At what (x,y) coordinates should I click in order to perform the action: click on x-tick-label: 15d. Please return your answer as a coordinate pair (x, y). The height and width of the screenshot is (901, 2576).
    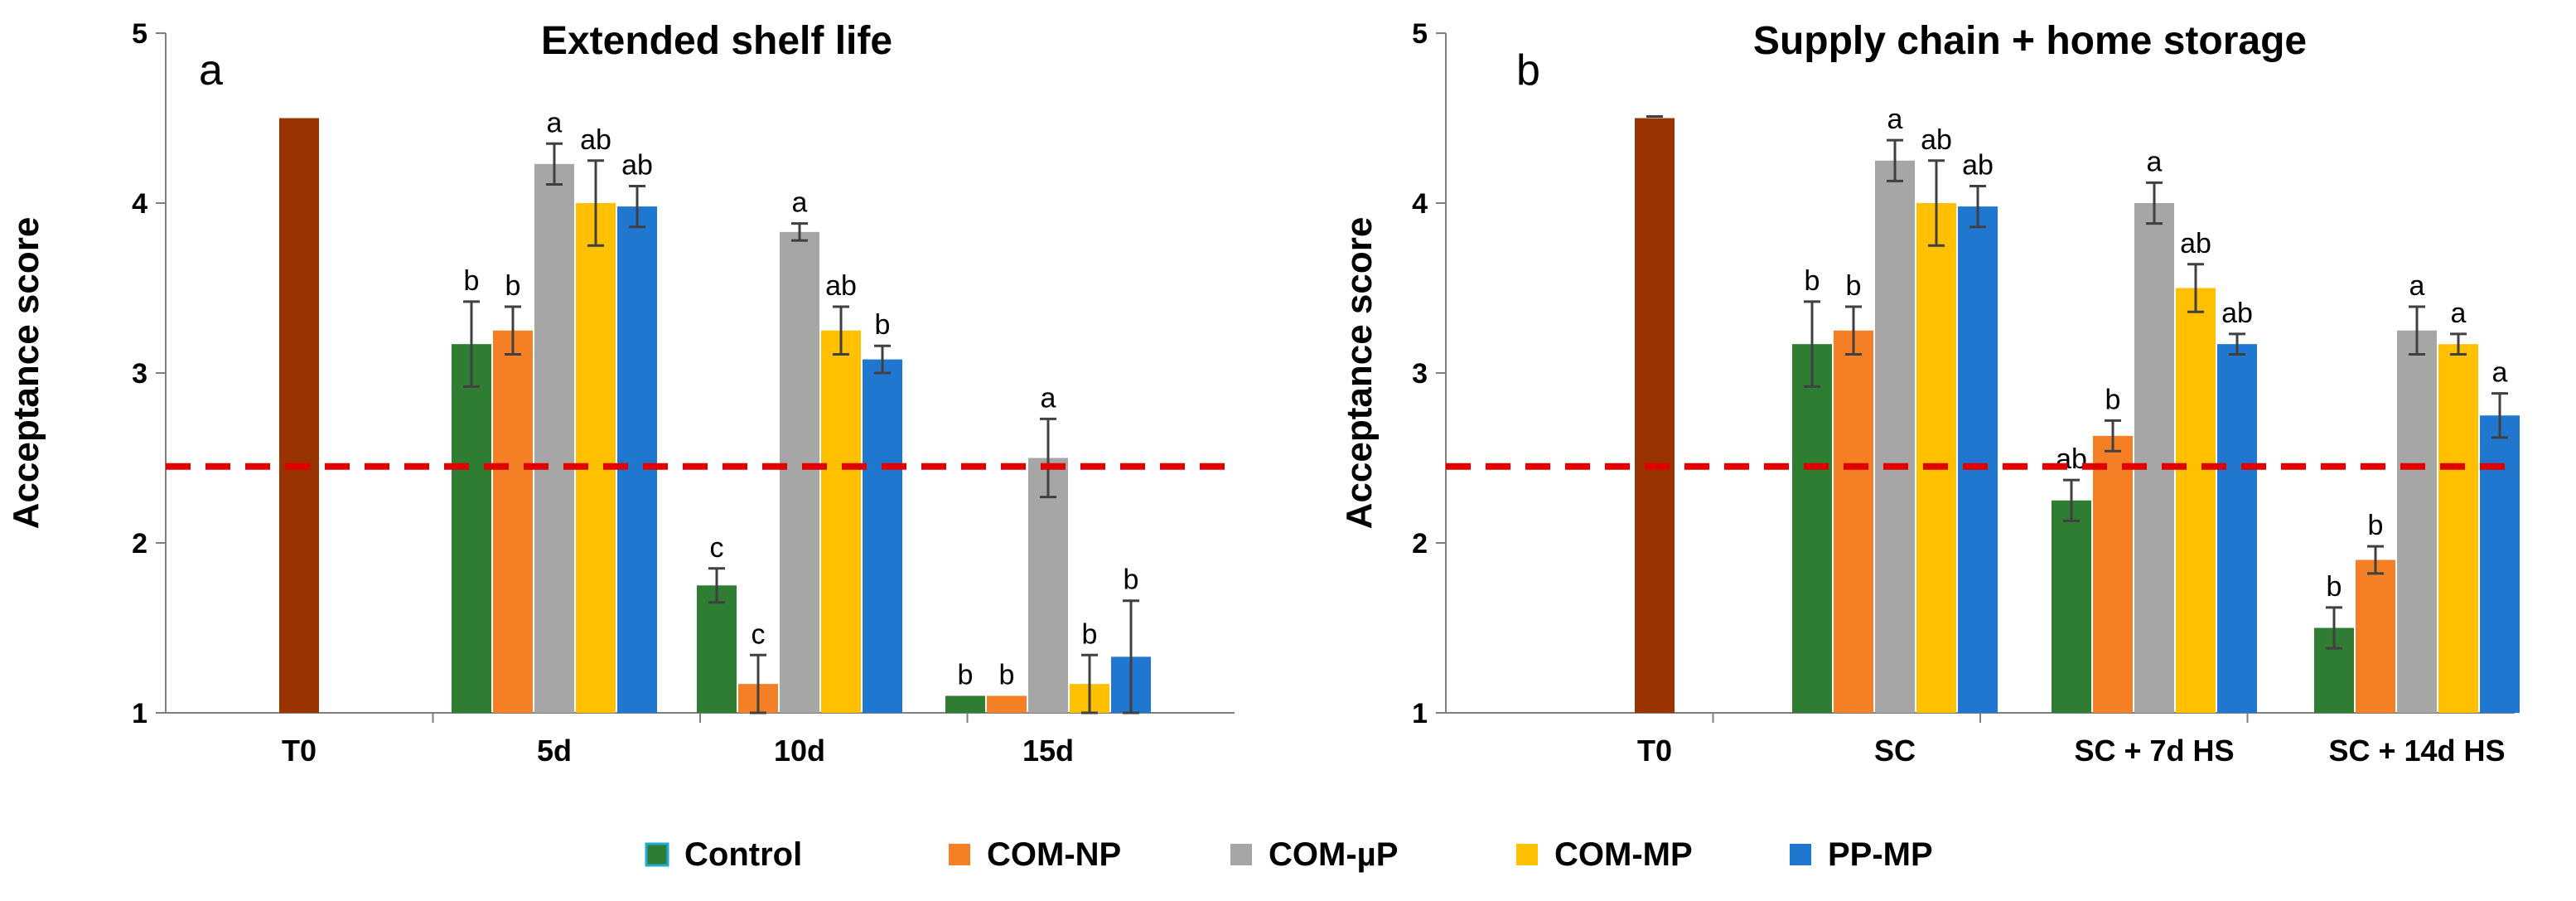
    Looking at the image, I should click on (1048, 751).